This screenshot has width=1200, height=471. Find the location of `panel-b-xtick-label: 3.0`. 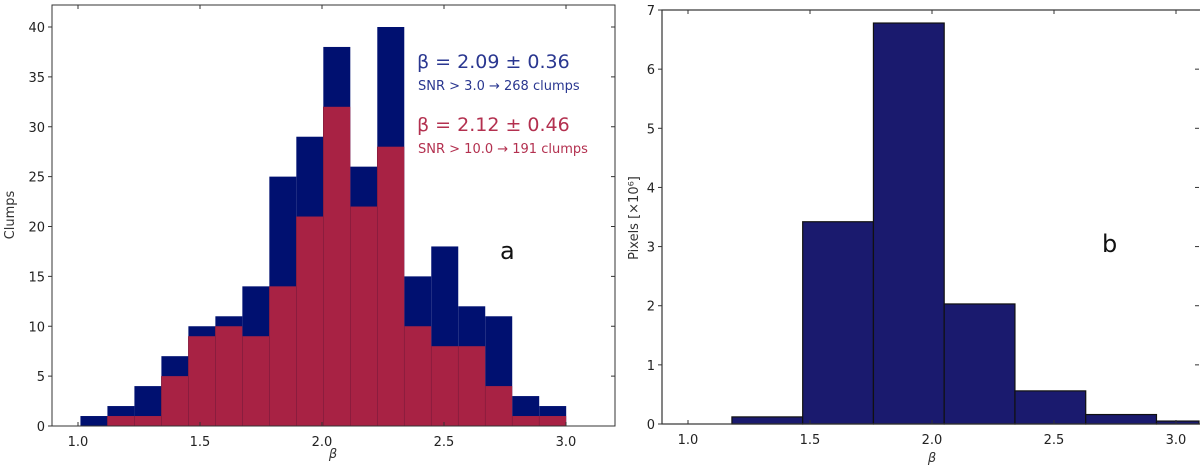

panel-b-xtick-label: 3.0 is located at coordinates (1176, 440).